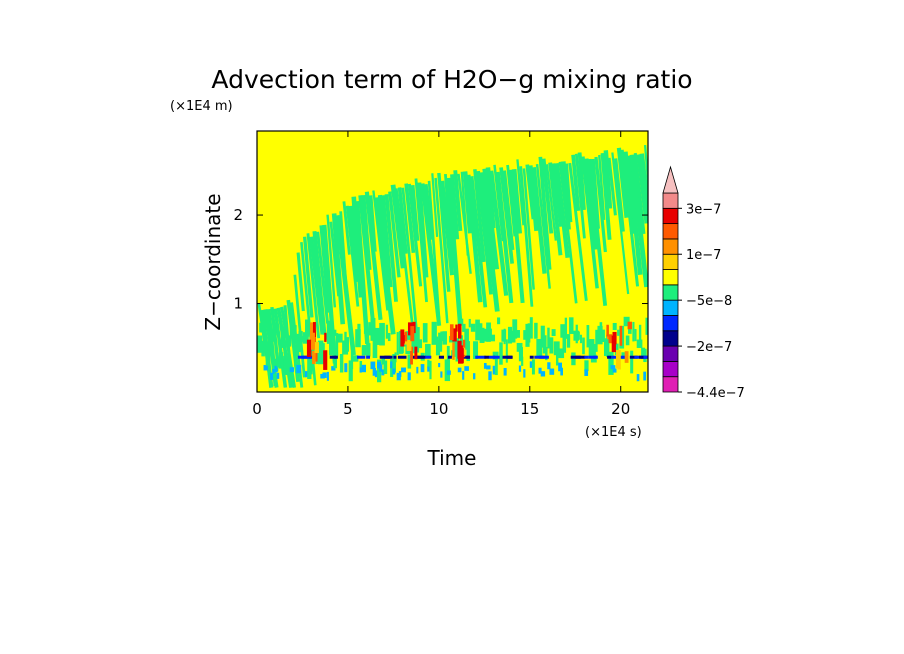  What do you see at coordinates (620, 409) in the screenshot?
I see `x-tick-label: 20` at bounding box center [620, 409].